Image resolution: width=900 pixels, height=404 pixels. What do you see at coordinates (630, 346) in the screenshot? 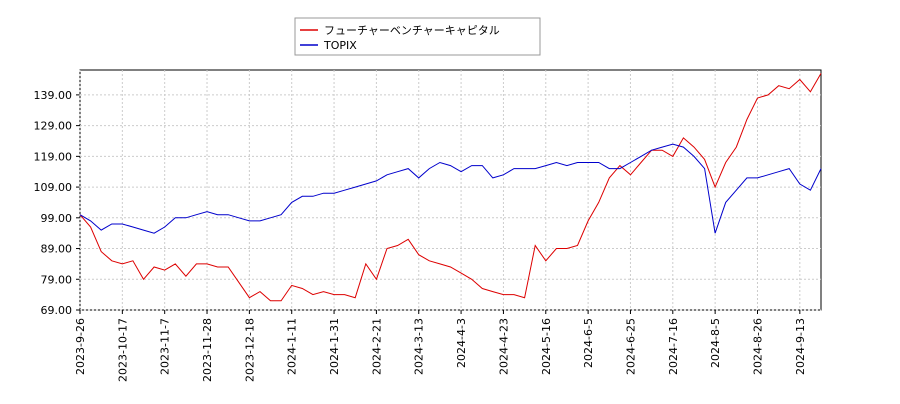
I see `x-tick-label: 2024-6-25` at bounding box center [630, 346].